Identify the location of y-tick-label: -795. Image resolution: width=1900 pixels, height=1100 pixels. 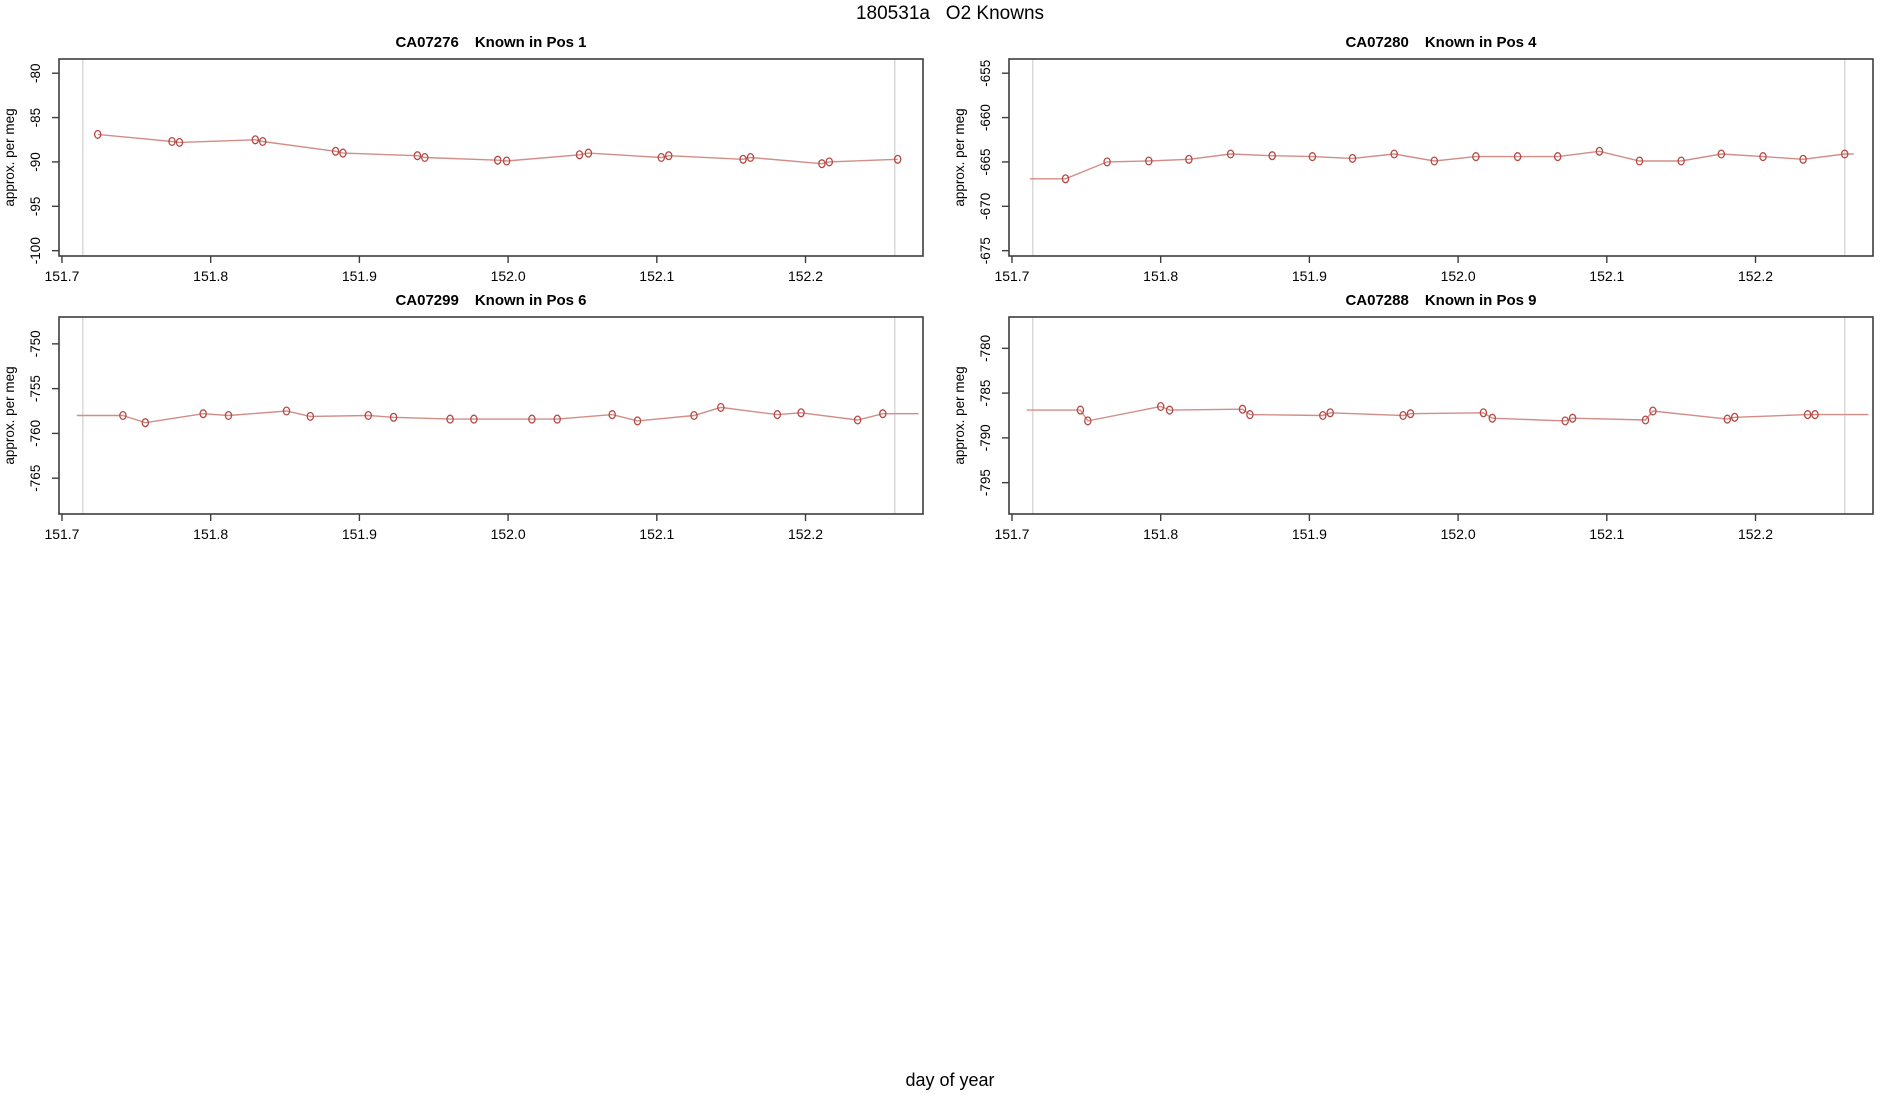
(985, 482).